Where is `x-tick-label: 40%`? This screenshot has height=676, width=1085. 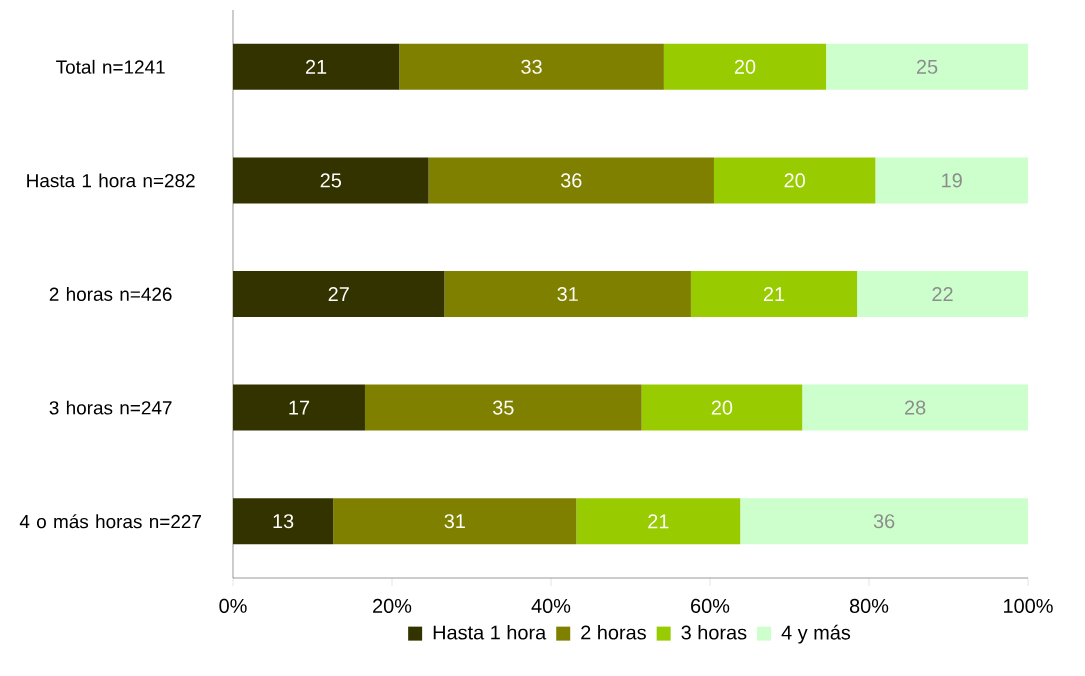 x-tick-label: 40% is located at coordinates (551, 605).